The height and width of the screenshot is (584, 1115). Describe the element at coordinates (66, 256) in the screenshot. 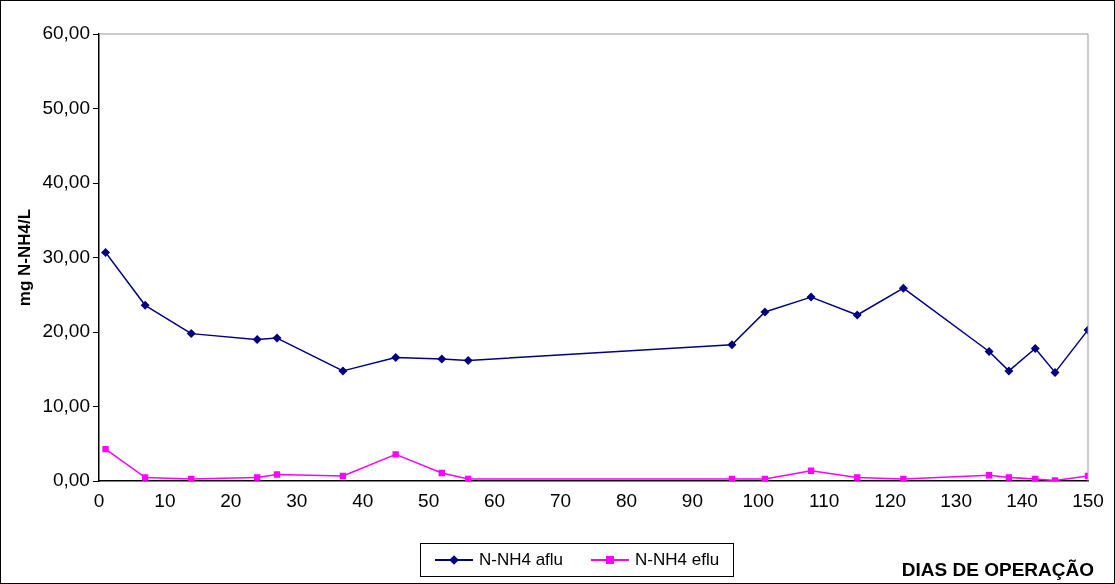

I see `y-tick-label: 30,00` at that location.